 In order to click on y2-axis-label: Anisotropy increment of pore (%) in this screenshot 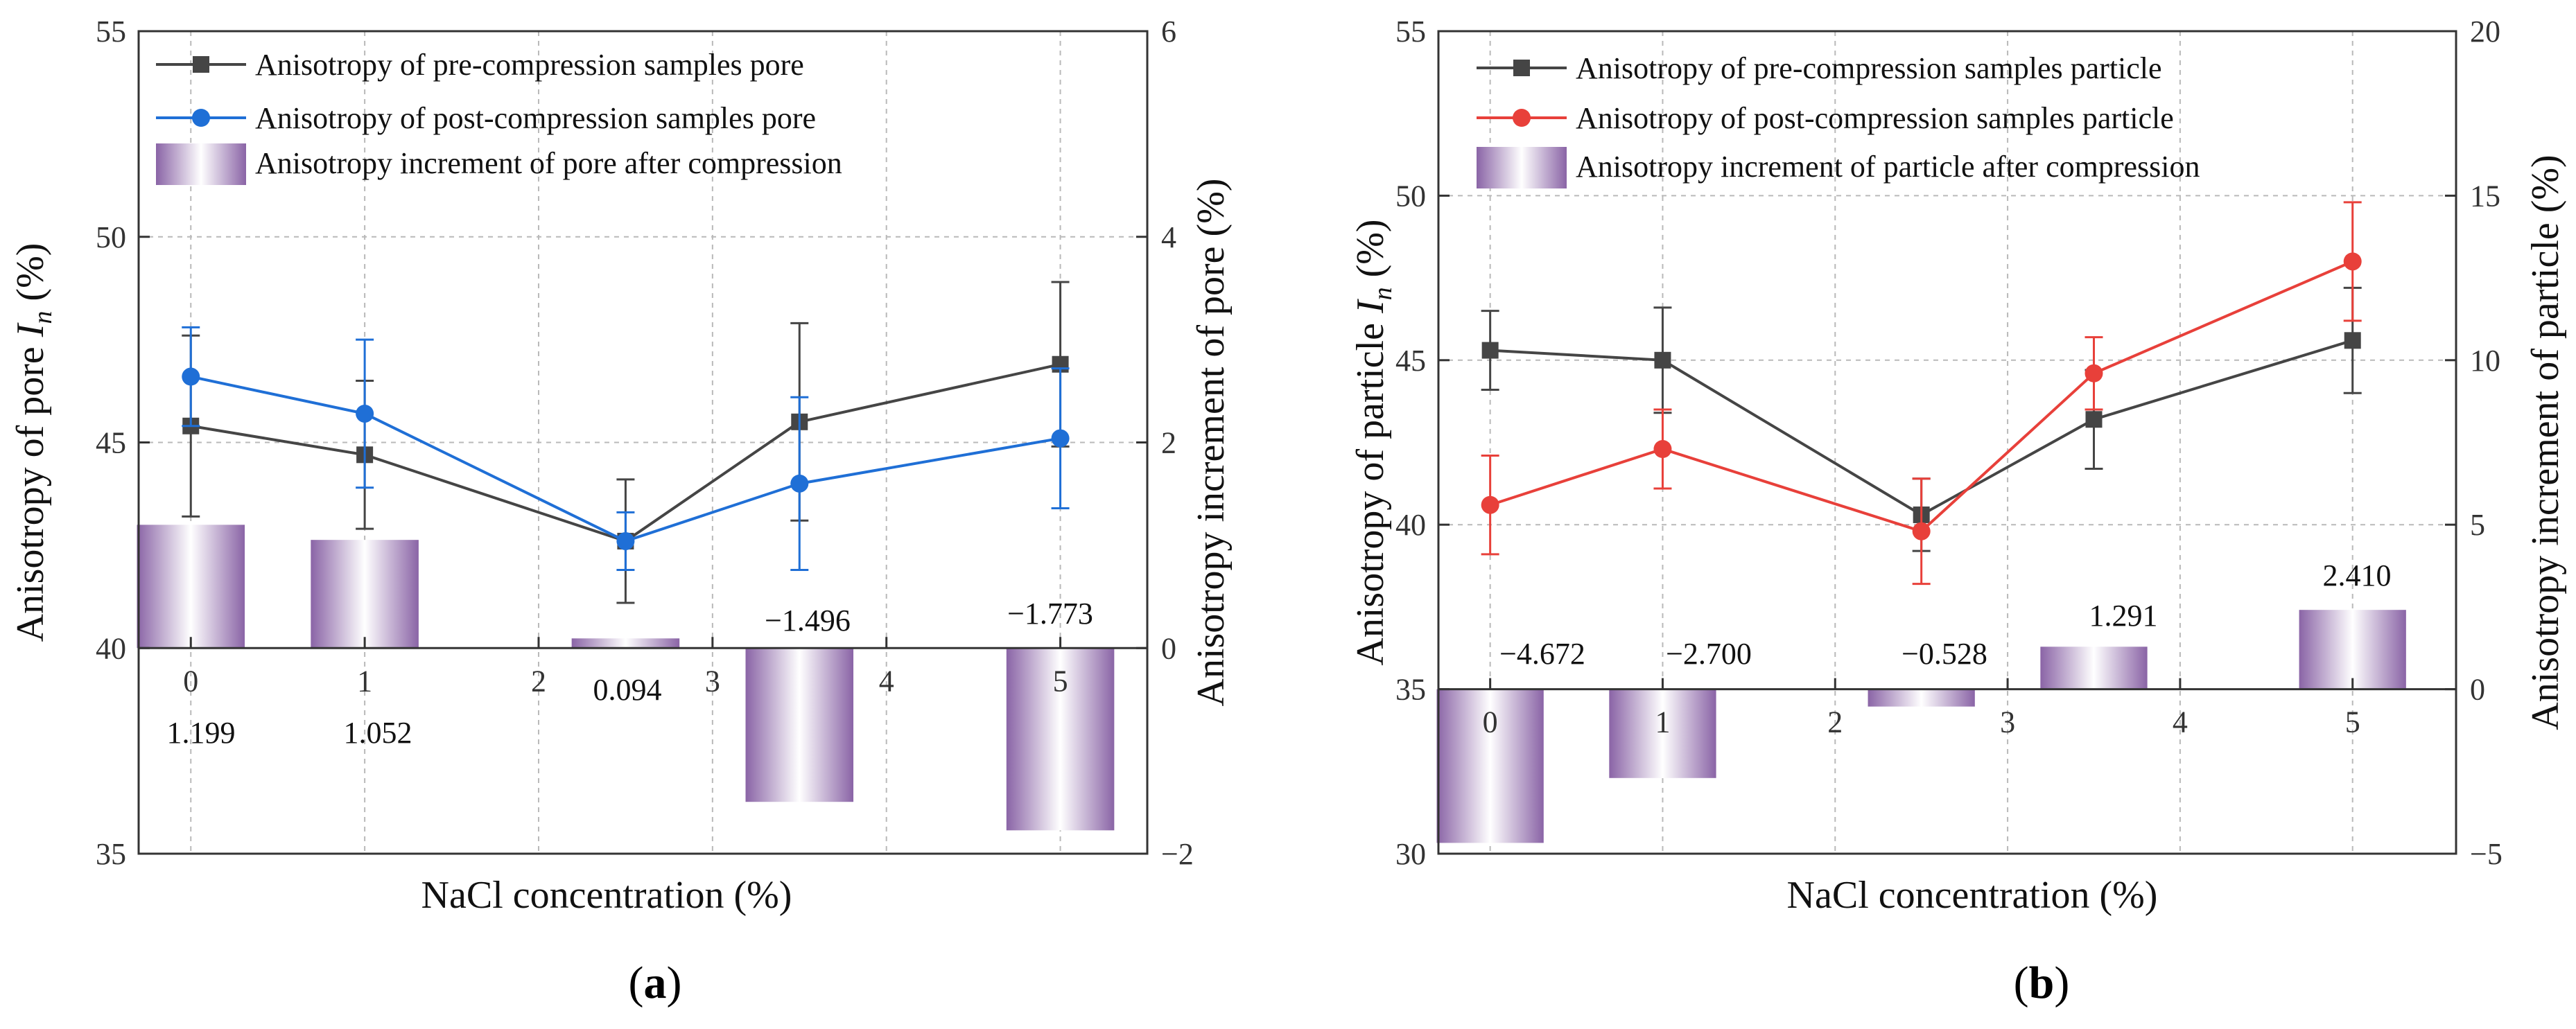, I will do `click(1211, 443)`.